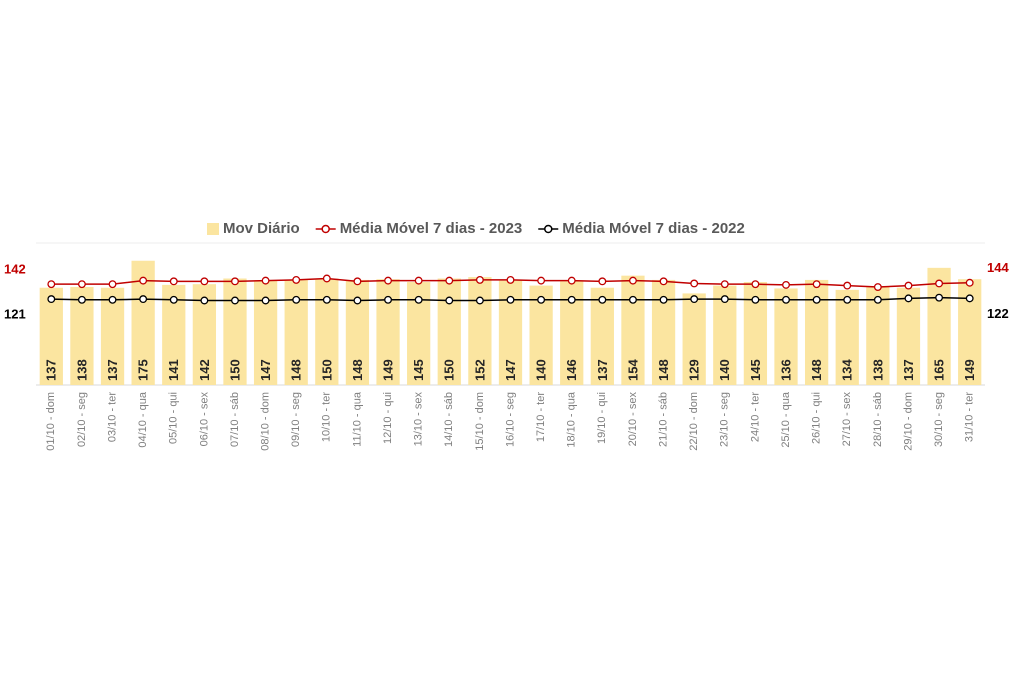 This screenshot has width=1024, height=683. Describe the element at coordinates (204, 370) in the screenshot. I see `bar-value-label: 142` at that location.